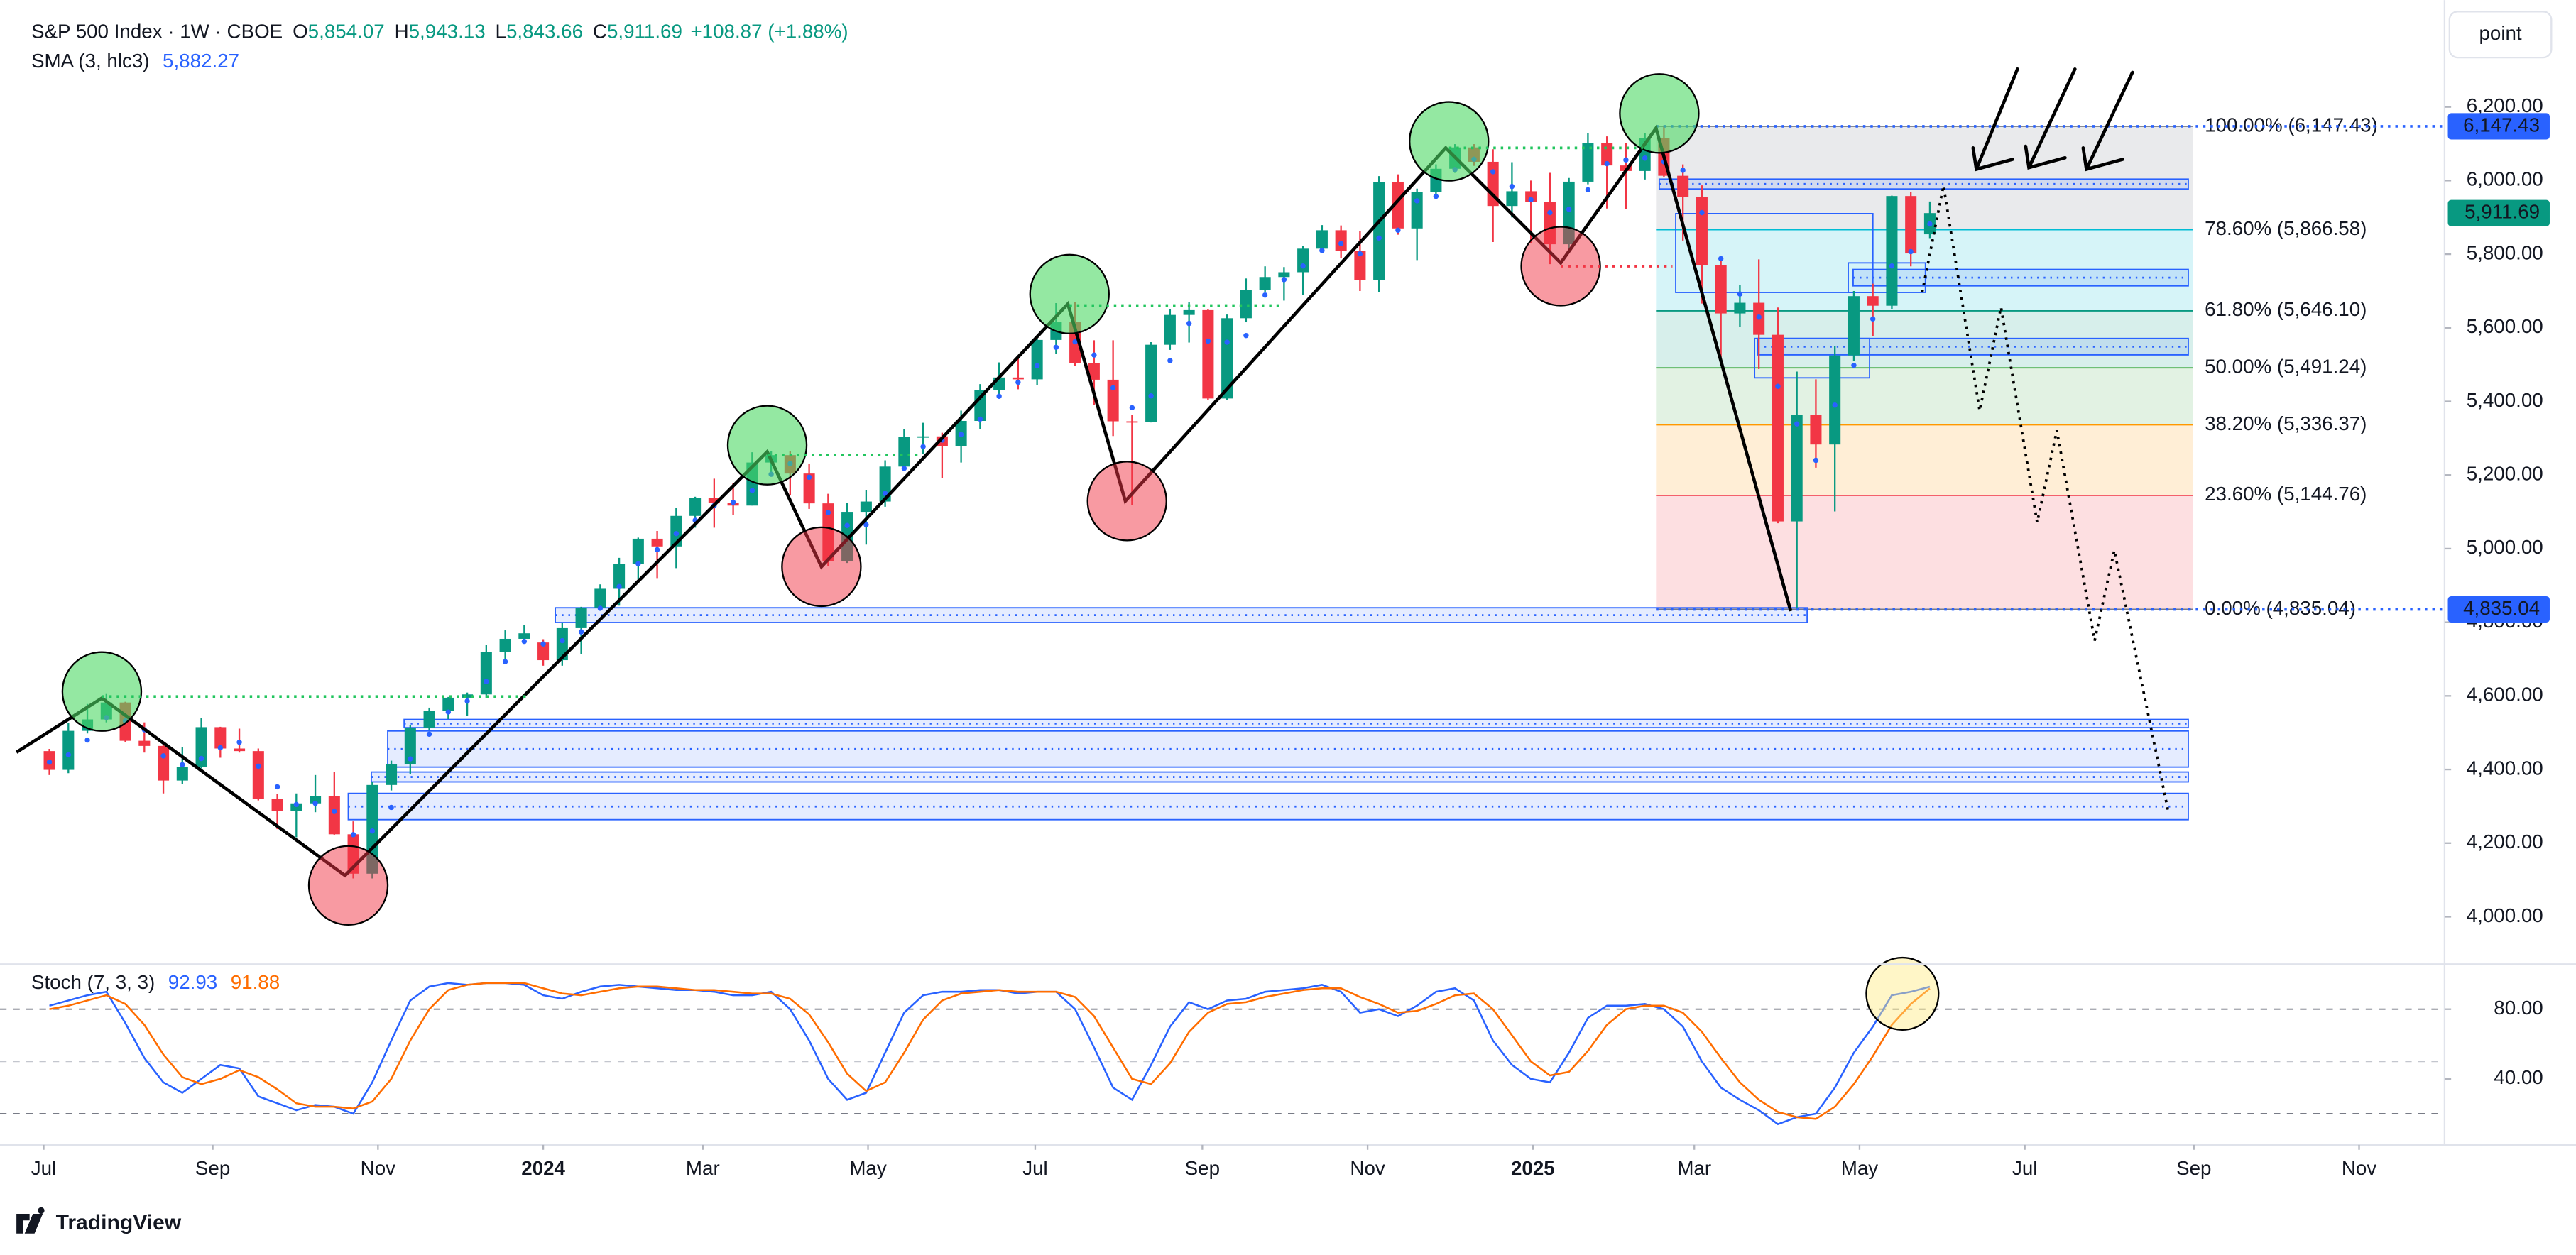 This screenshot has height=1255, width=2576. What do you see at coordinates (447, 32) in the screenshot?
I see `ohlc-value: 5,943.13` at bounding box center [447, 32].